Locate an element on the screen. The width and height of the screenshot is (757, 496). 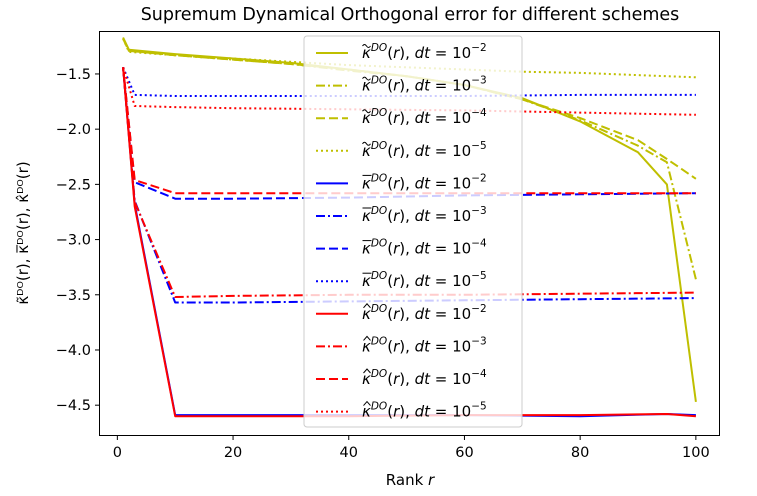
legend-label-3: κDO(r), dt = 10−4 is located at coordinates (424, 117).